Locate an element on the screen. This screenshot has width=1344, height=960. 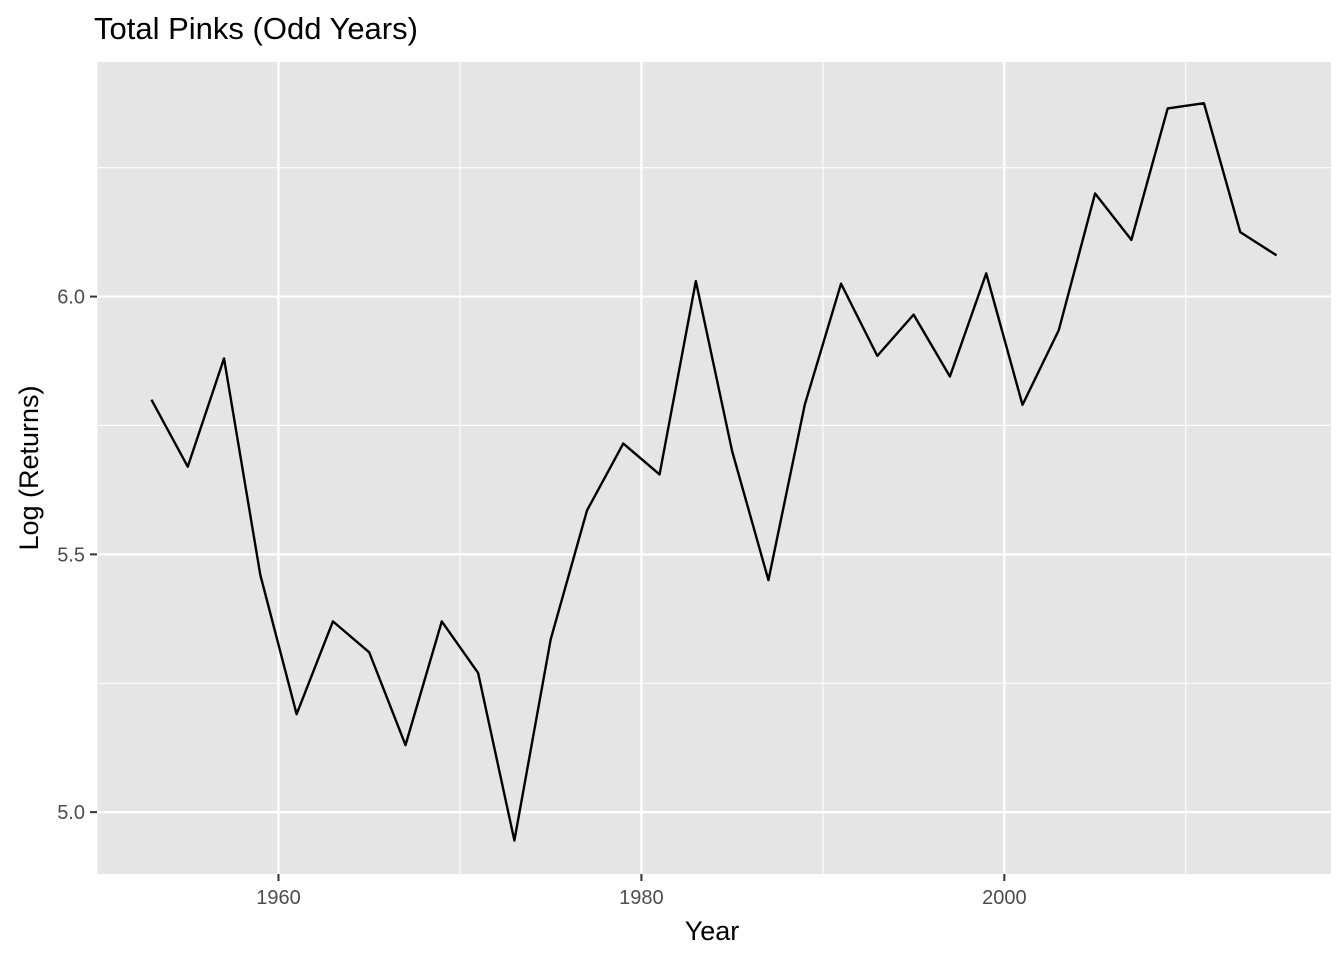
x-axis: 1960 1980 2000 is located at coordinates (641, 891).